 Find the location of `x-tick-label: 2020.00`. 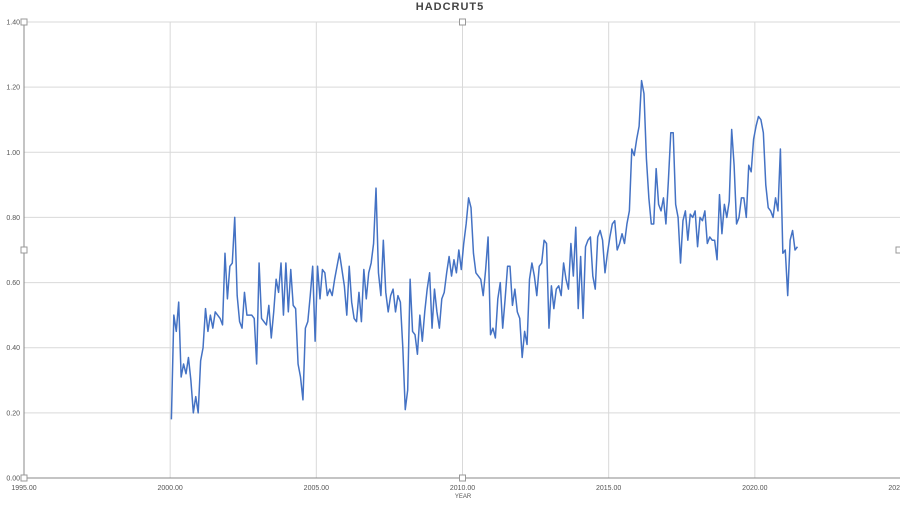

x-tick-label: 2020.00 is located at coordinates (754, 488).